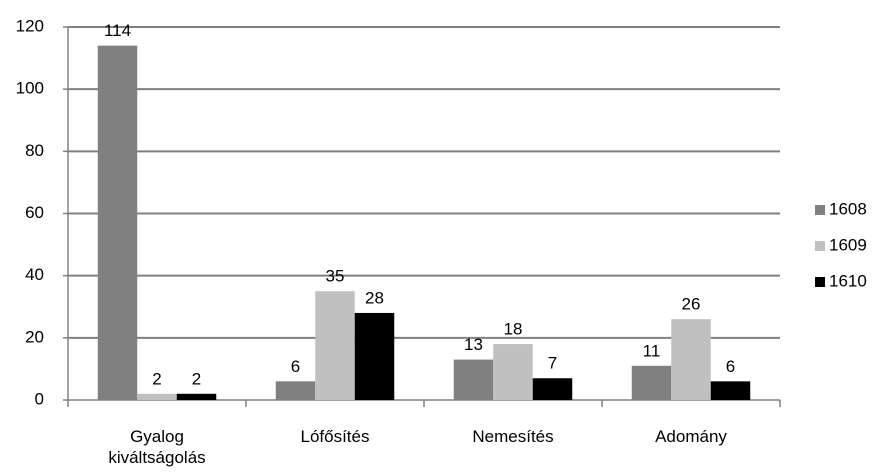  Describe the element at coordinates (157, 447) in the screenshot. I see `x-tick-label: Gyalog kiváltságolás` at that location.